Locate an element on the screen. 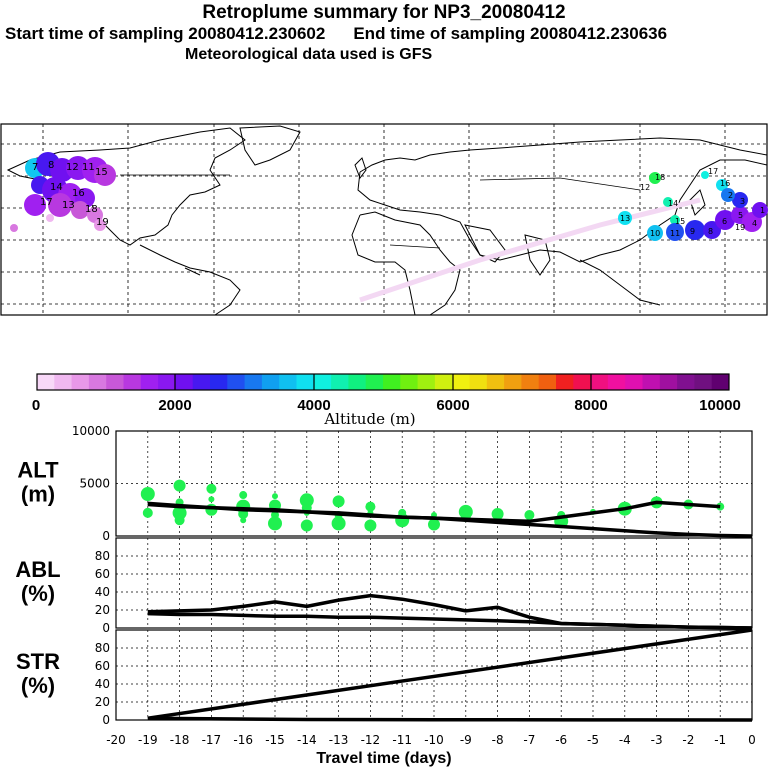 This screenshot has height=768, width=768. plume-trail is located at coordinates (530, 250).